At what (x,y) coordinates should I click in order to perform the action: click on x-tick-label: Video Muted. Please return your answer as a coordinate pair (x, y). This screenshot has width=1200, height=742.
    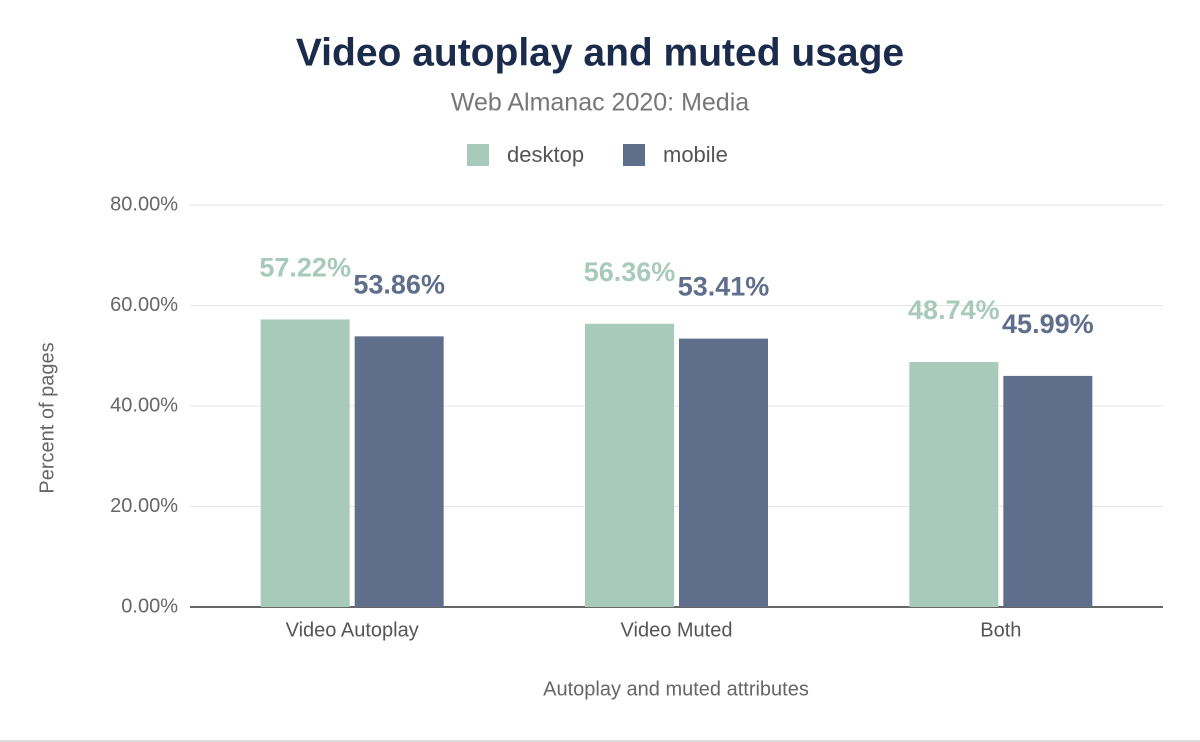
    Looking at the image, I should click on (677, 630).